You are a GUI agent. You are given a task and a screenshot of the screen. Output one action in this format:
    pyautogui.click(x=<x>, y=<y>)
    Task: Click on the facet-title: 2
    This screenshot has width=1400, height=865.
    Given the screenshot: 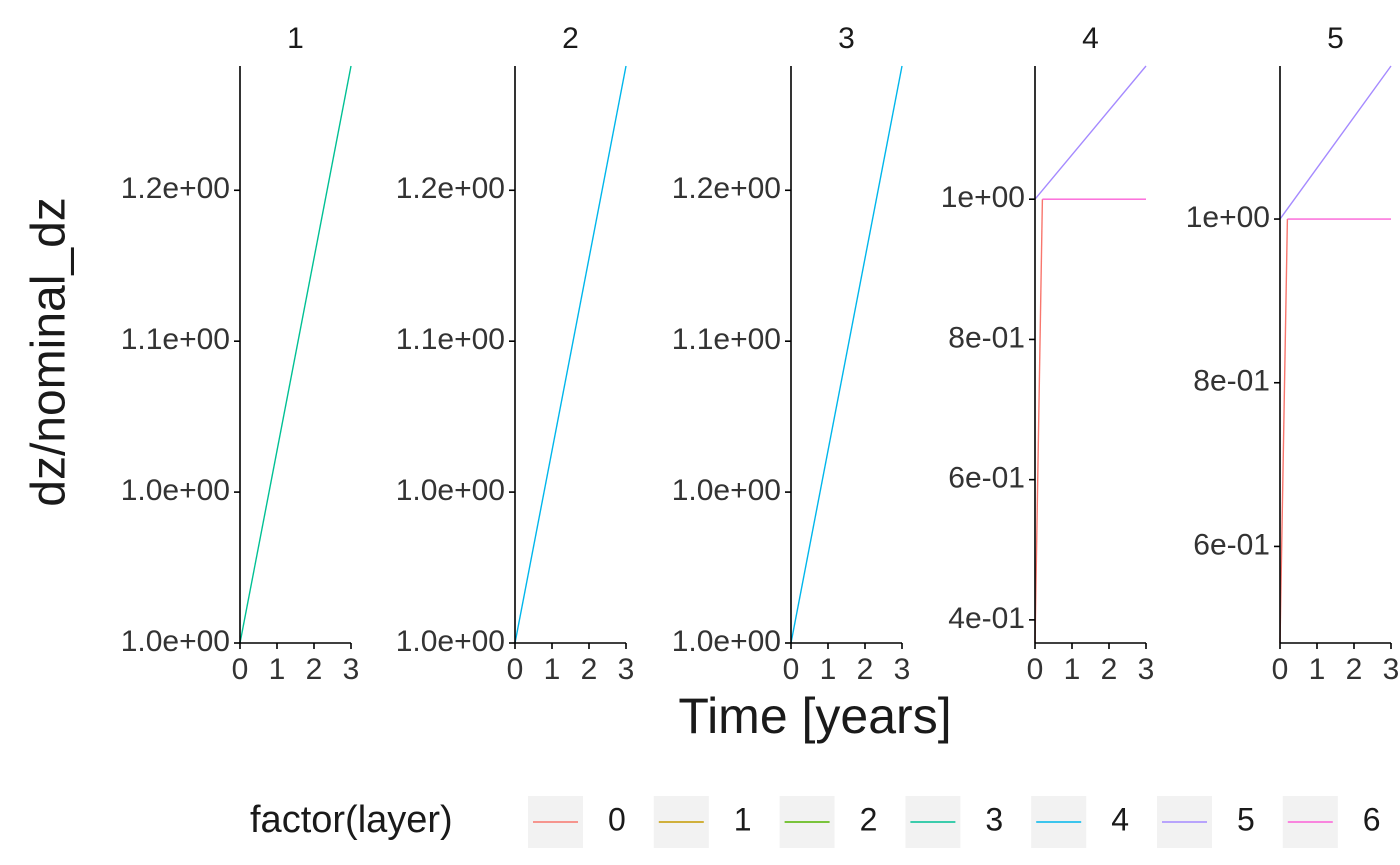 What is the action you would take?
    pyautogui.click(x=570, y=38)
    